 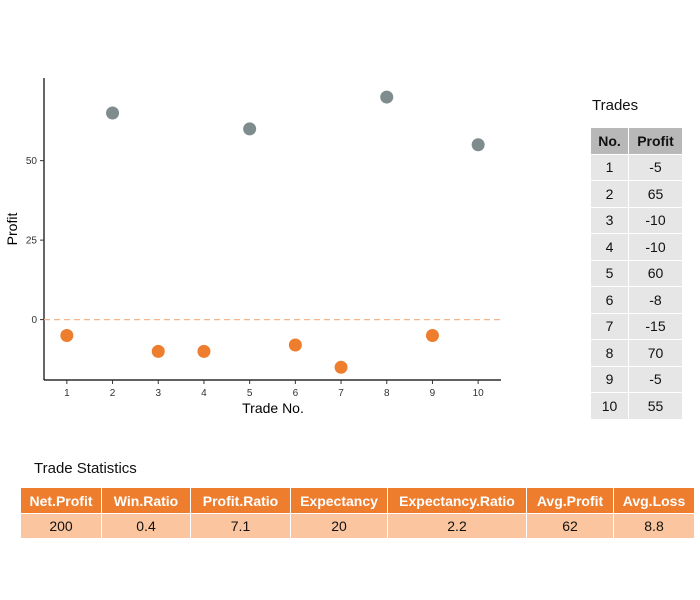 I want to click on trade-number-cell: 6, so click(x=610, y=300).